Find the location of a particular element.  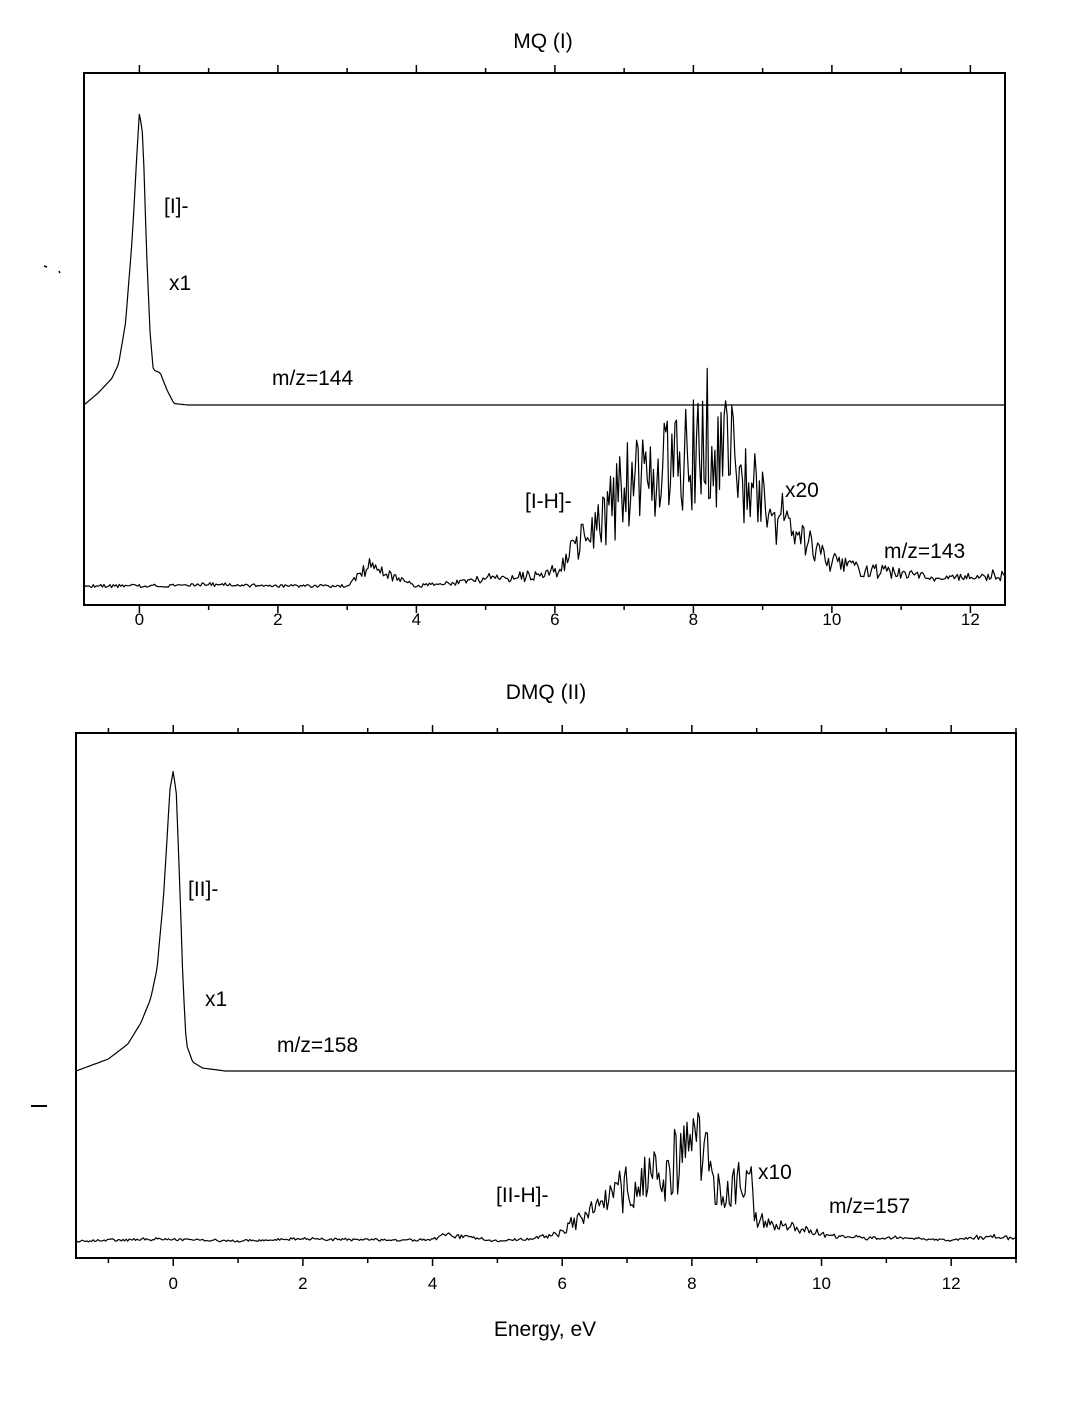

x-axis-title: Energy, eV is located at coordinates (545, 1329).